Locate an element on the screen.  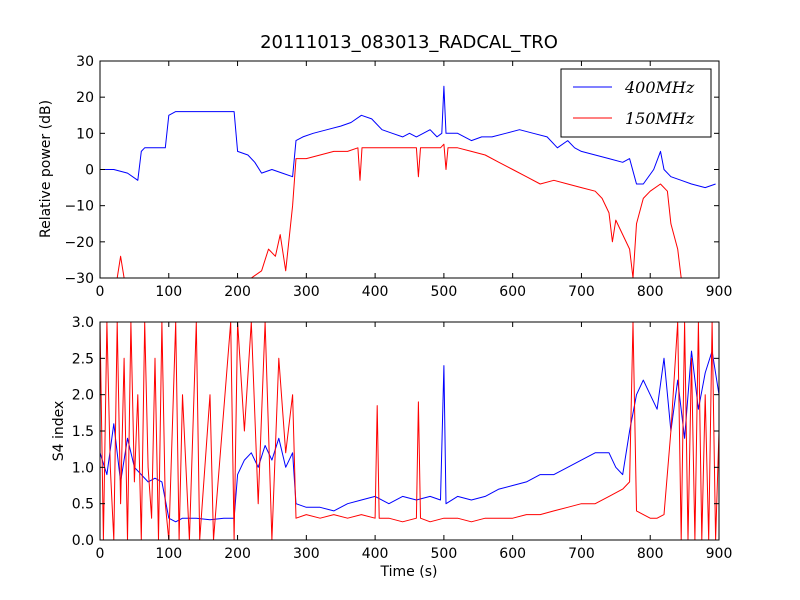
y-tick-label: 10 is located at coordinates (85, 134).